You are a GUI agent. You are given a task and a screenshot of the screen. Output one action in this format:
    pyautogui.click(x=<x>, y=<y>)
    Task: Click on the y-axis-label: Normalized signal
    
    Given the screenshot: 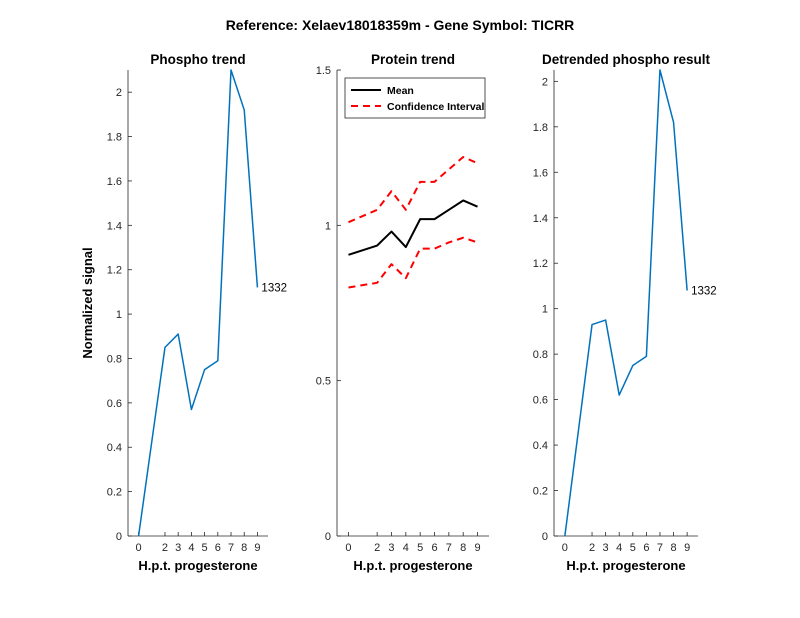 What is the action you would take?
    pyautogui.click(x=87, y=302)
    